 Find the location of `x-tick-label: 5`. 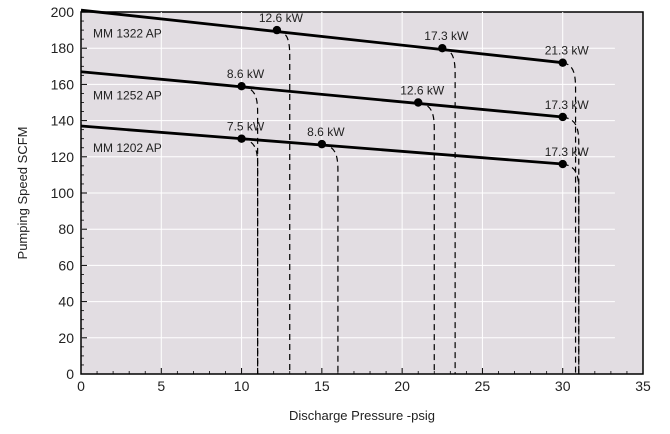

x-tick-label: 5 is located at coordinates (161, 386).